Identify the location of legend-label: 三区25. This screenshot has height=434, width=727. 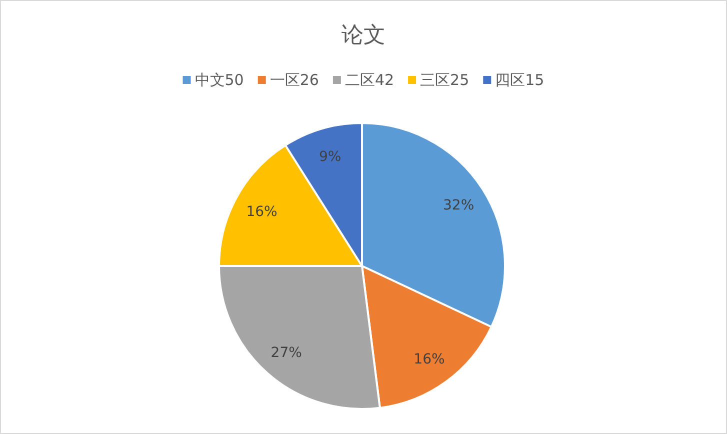
(445, 80).